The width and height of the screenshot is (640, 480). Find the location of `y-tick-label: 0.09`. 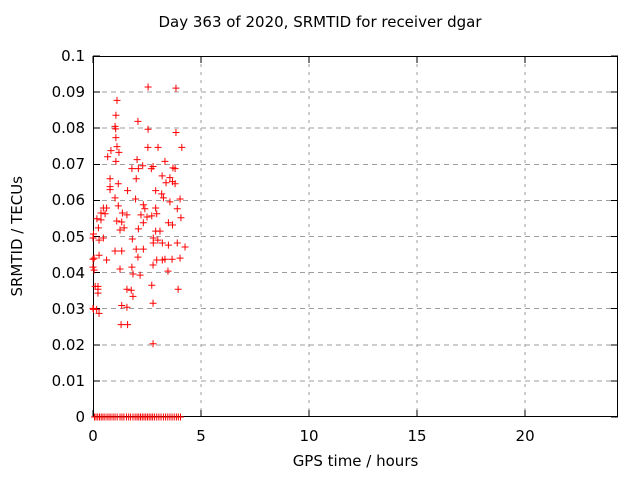

y-tick-label: 0.09 is located at coordinates (68, 92).